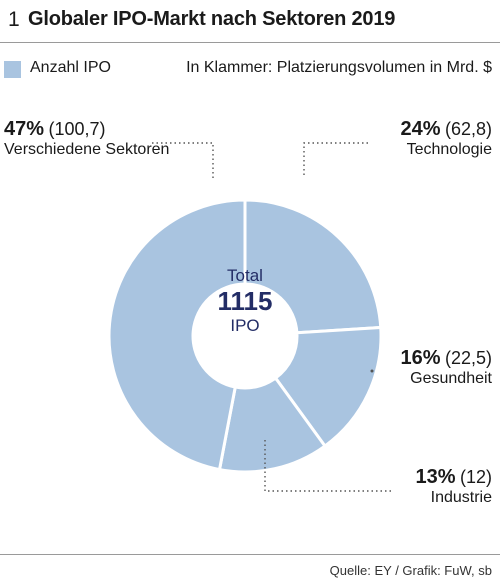  What do you see at coordinates (24, 129) in the screenshot?
I see `slice-percent-label: 47%` at bounding box center [24, 129].